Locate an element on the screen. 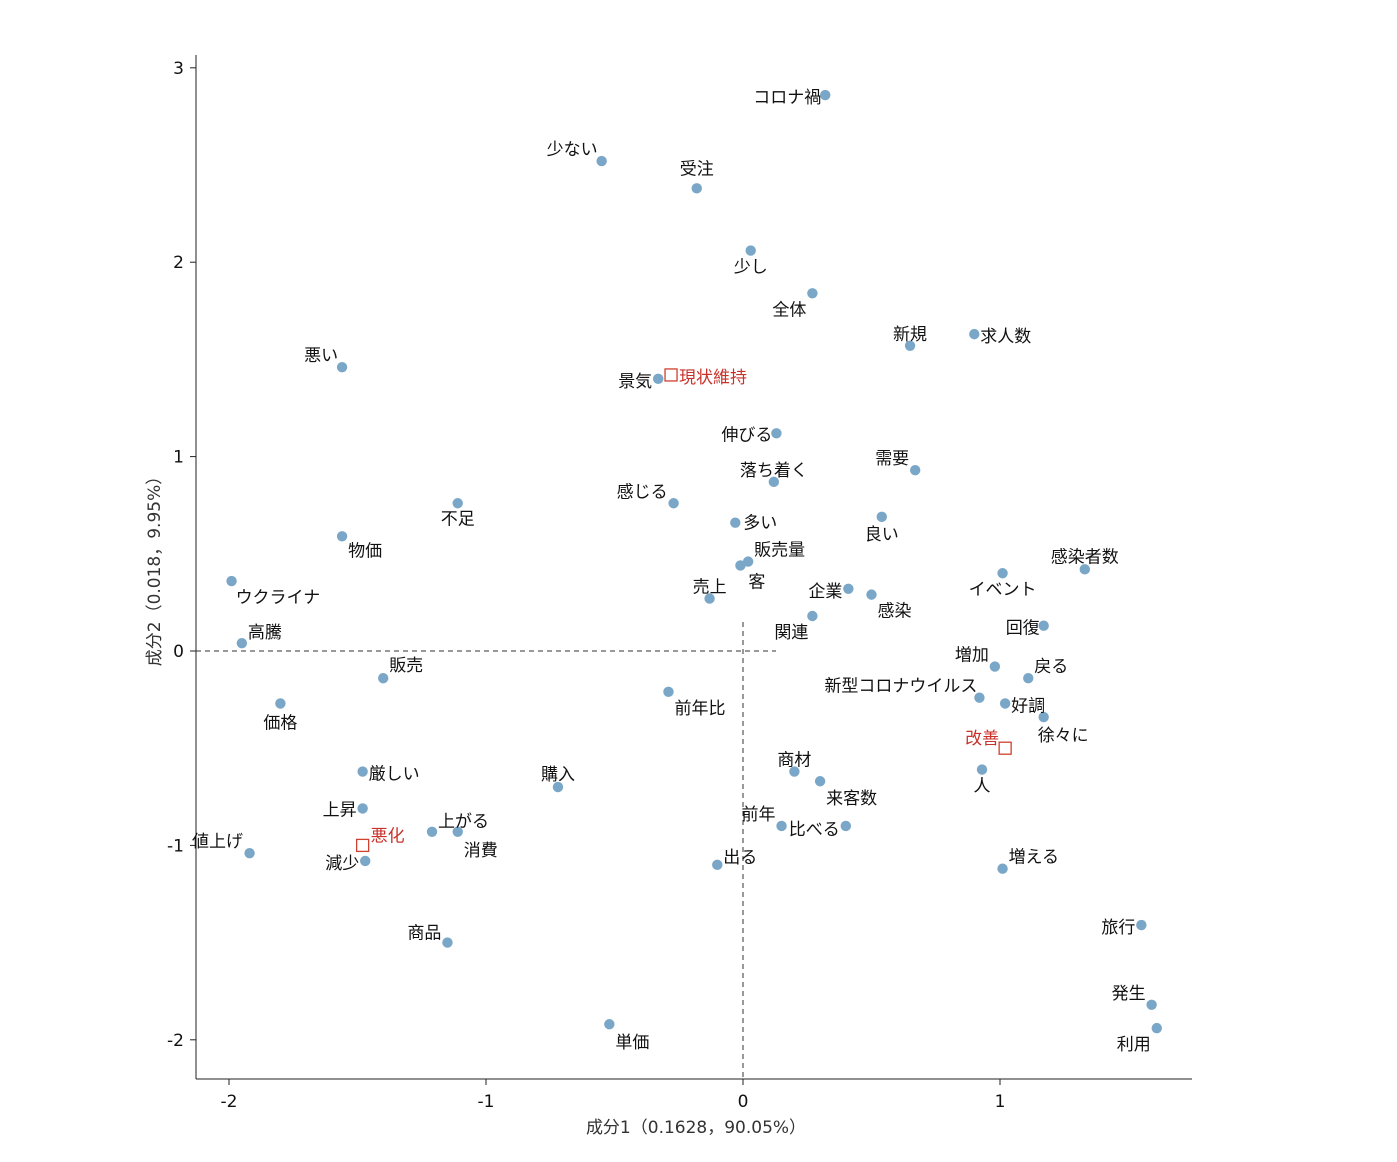 This screenshot has height=1162, width=1397. word-label: ウクライナ is located at coordinates (278, 598).